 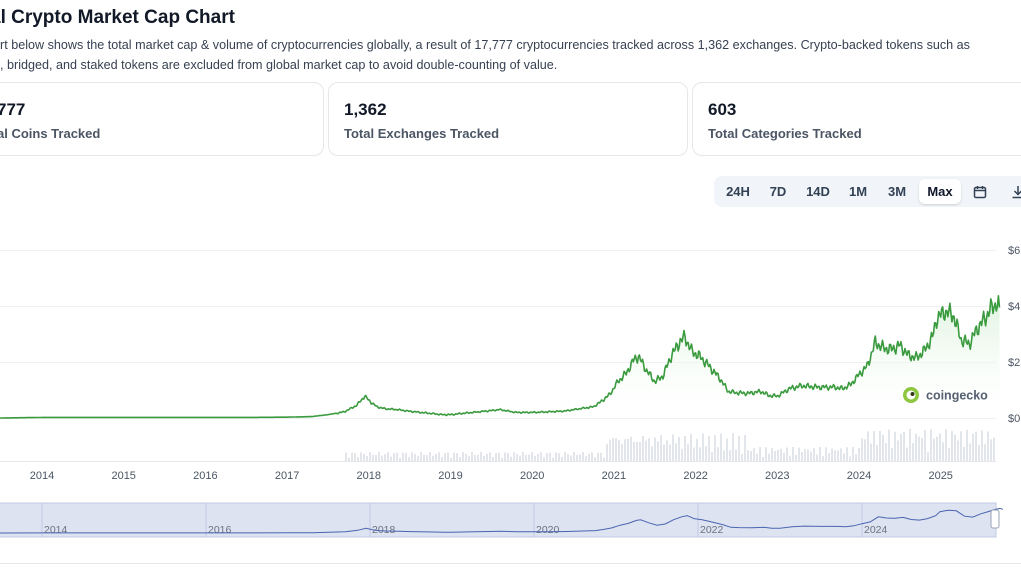 What do you see at coordinates (995, 519) in the screenshot?
I see `navigator-handle` at bounding box center [995, 519].